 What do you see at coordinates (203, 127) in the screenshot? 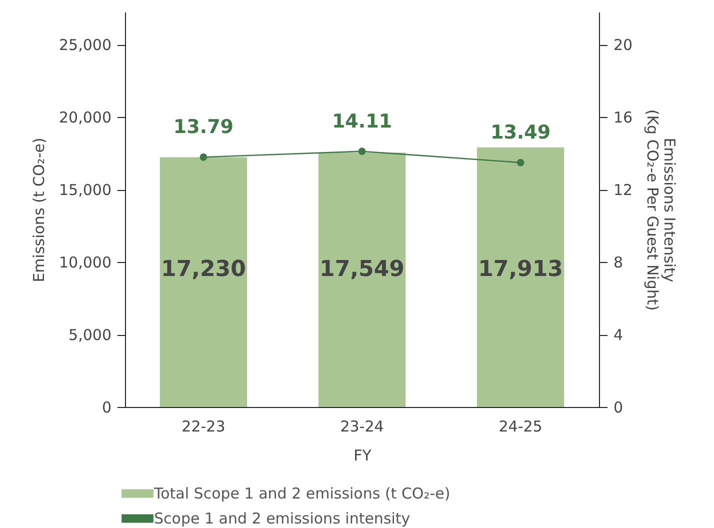
I see `data-label: 13.79` at bounding box center [203, 127].